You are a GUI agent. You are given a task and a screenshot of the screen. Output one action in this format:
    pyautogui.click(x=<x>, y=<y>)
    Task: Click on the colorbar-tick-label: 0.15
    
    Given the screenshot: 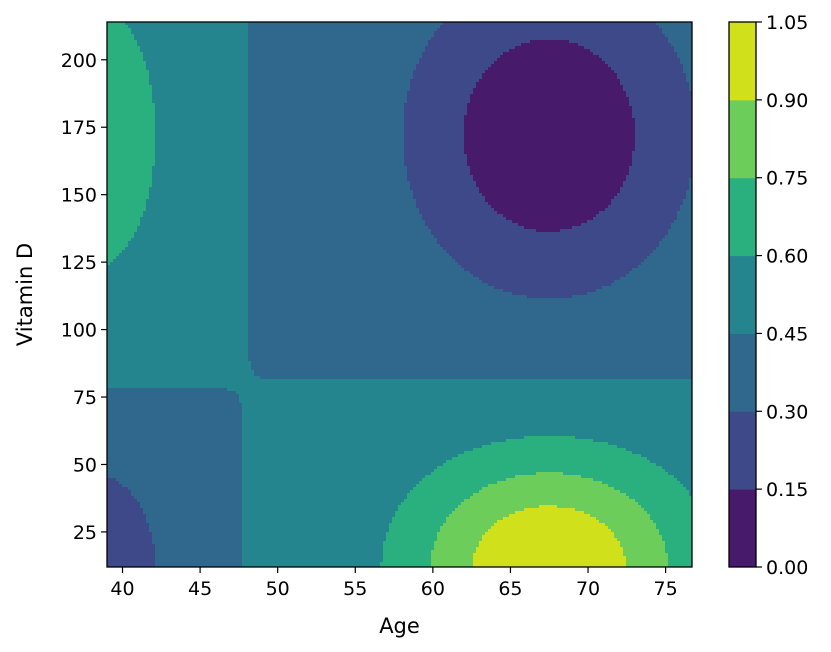 What is the action you would take?
    pyautogui.click(x=787, y=490)
    